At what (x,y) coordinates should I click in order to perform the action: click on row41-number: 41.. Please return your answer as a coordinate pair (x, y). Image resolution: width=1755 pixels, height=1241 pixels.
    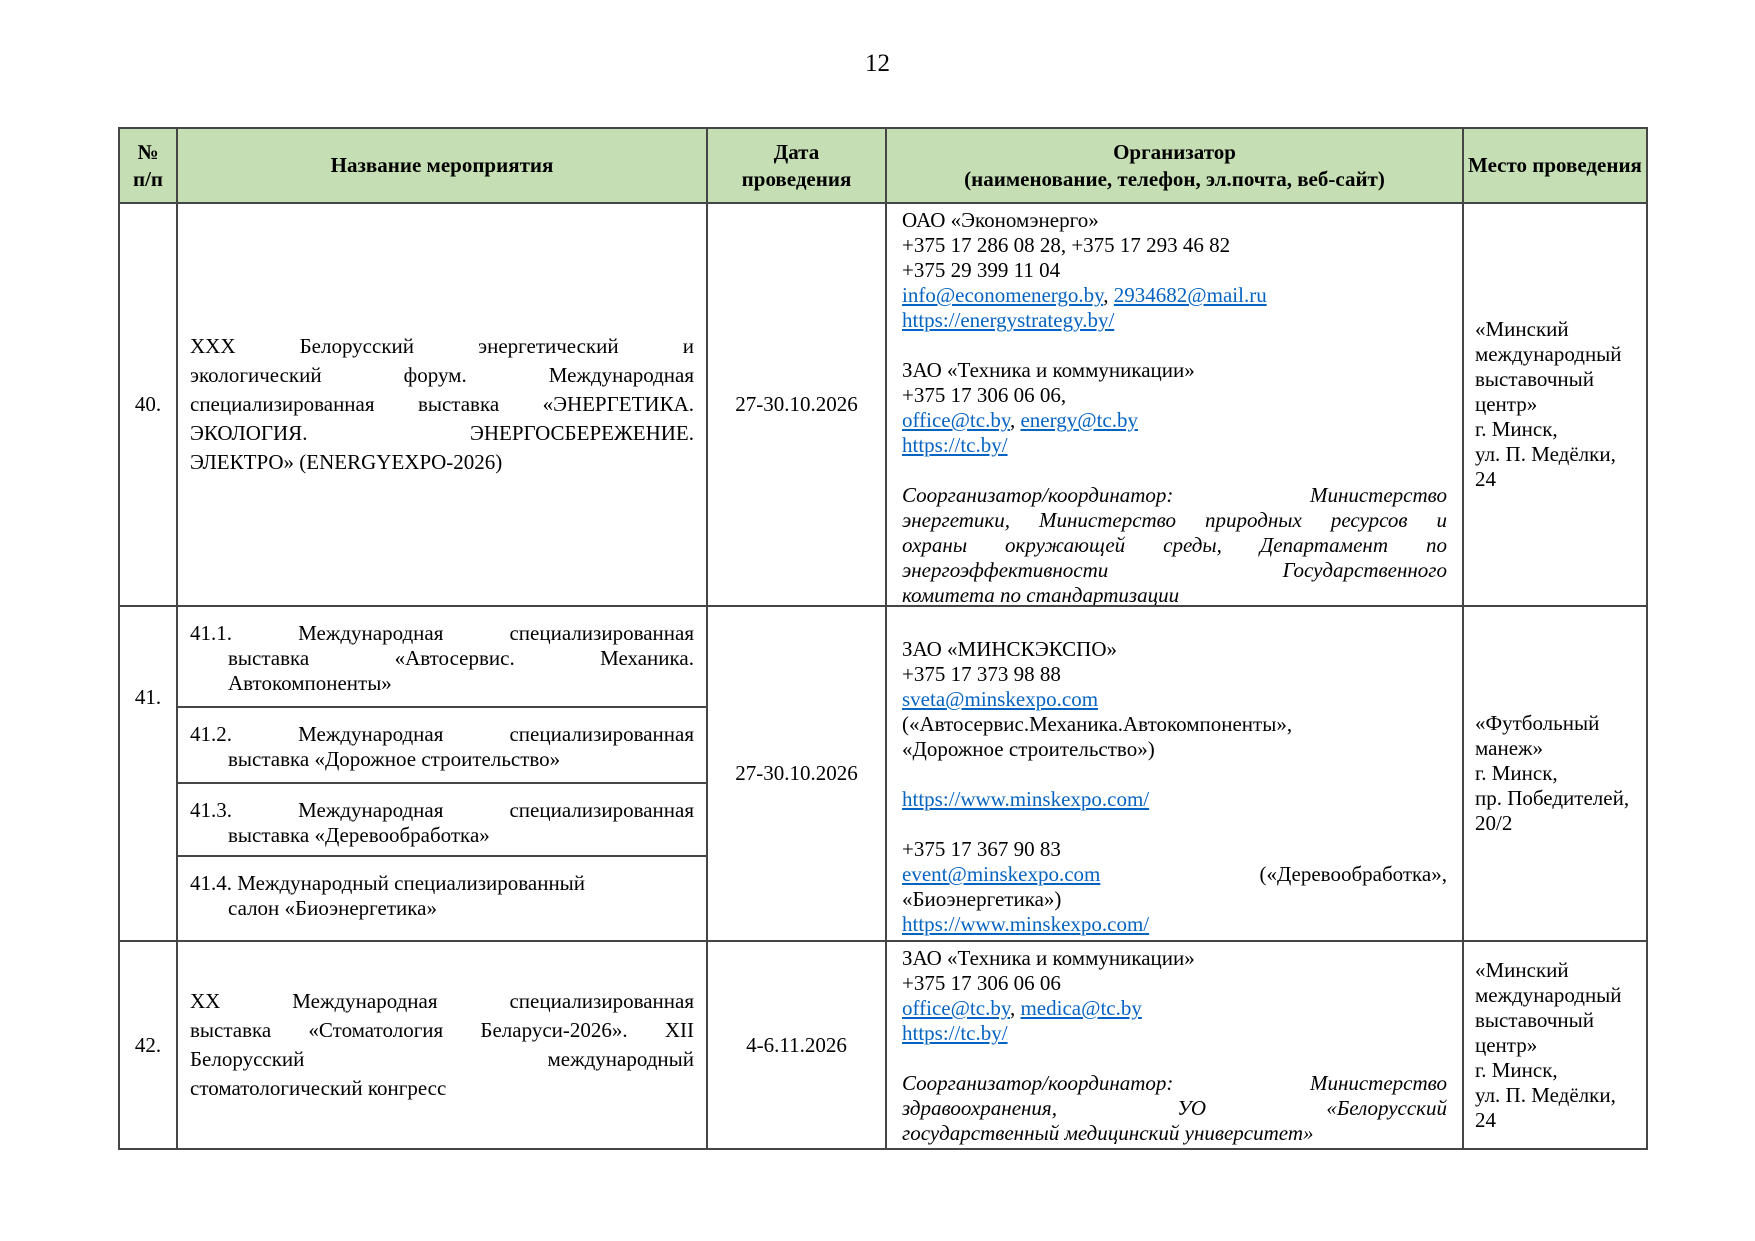
    Looking at the image, I should click on (148, 697).